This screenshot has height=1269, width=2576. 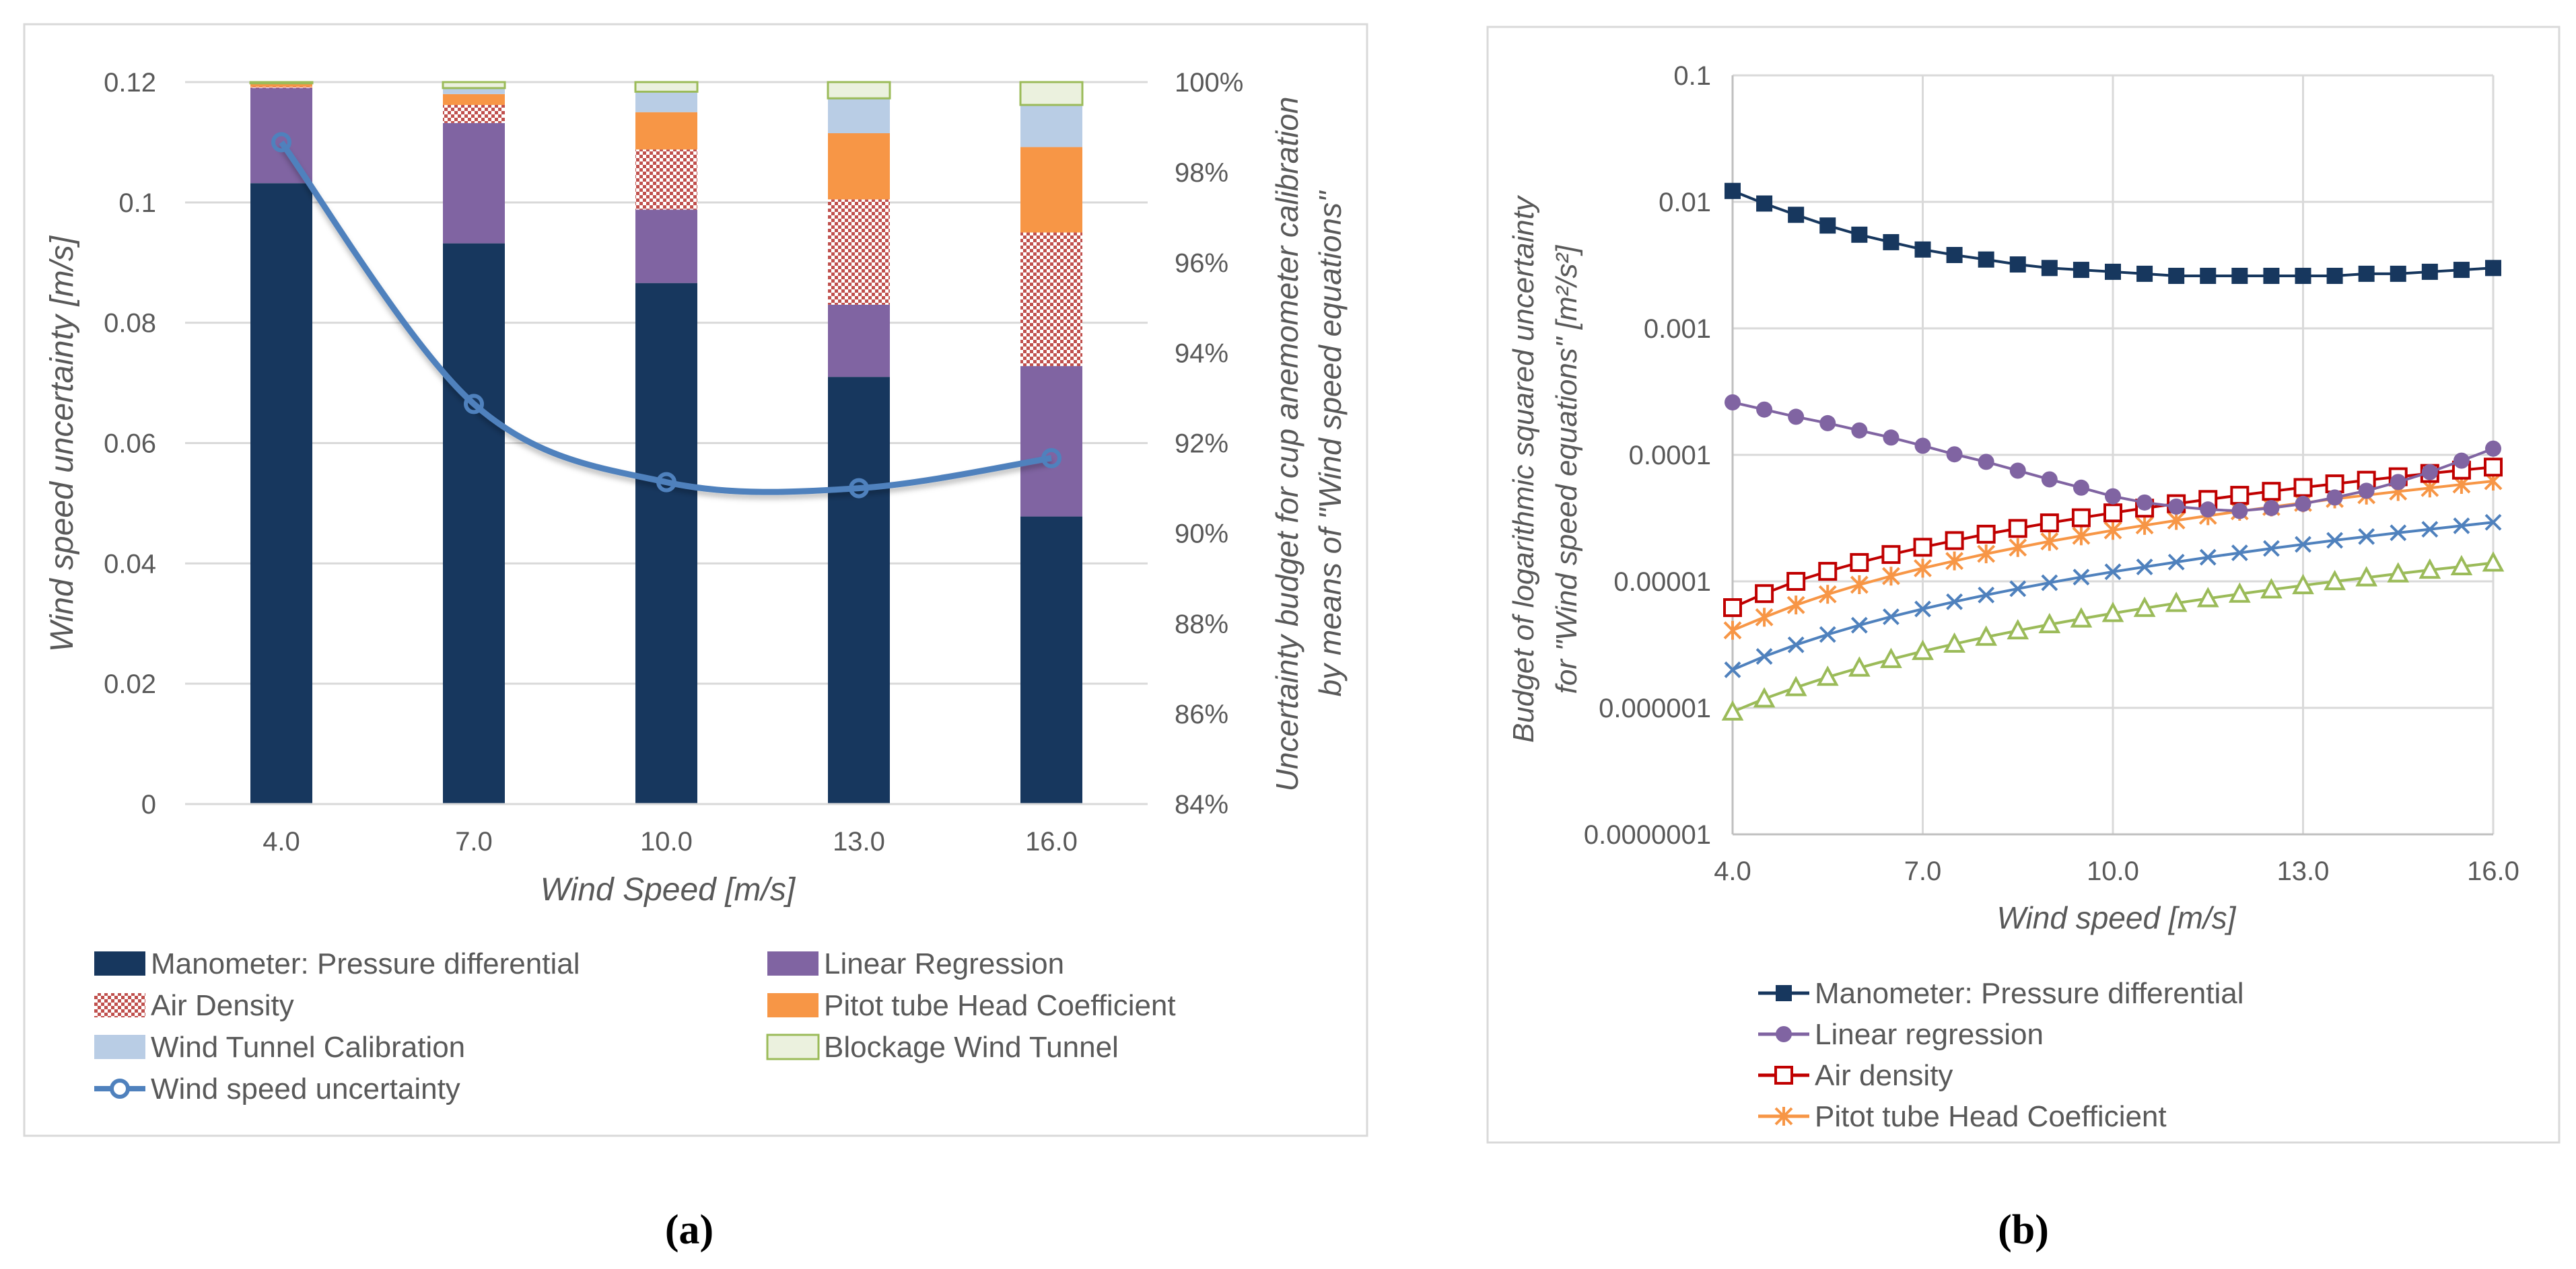 I want to click on right-tick-label: 98%, so click(x=1201, y=173).